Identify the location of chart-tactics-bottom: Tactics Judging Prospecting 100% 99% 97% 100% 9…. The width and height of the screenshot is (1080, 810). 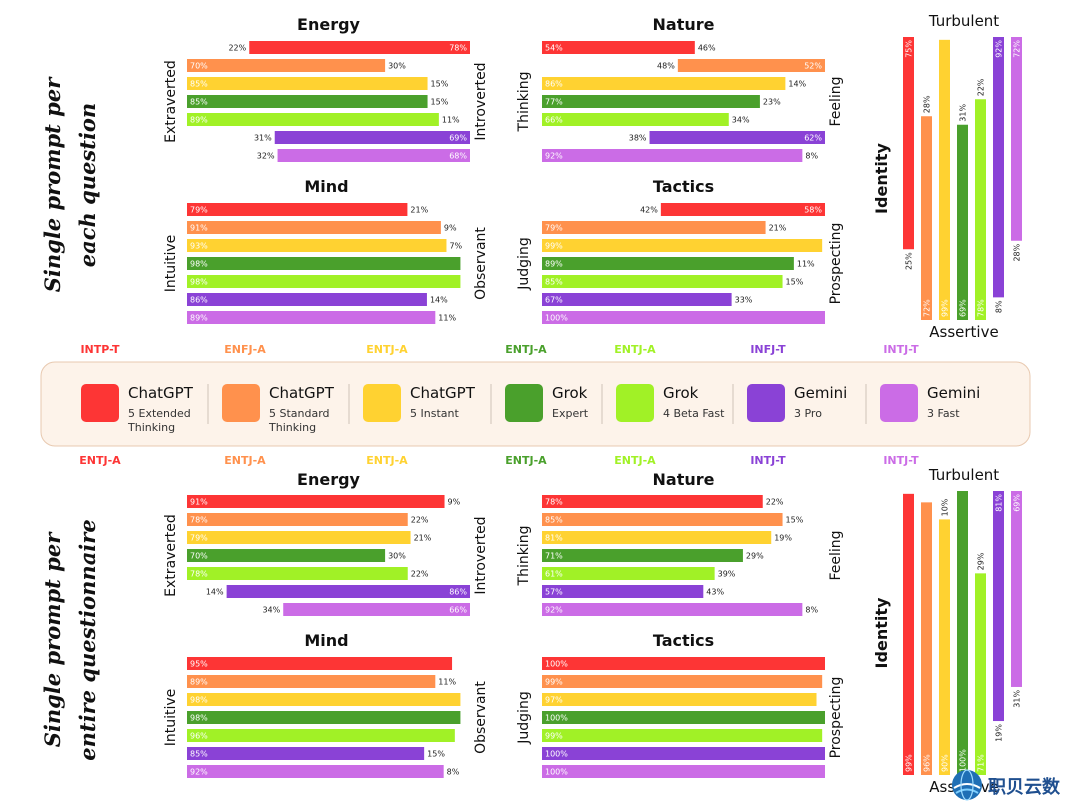
(680, 704).